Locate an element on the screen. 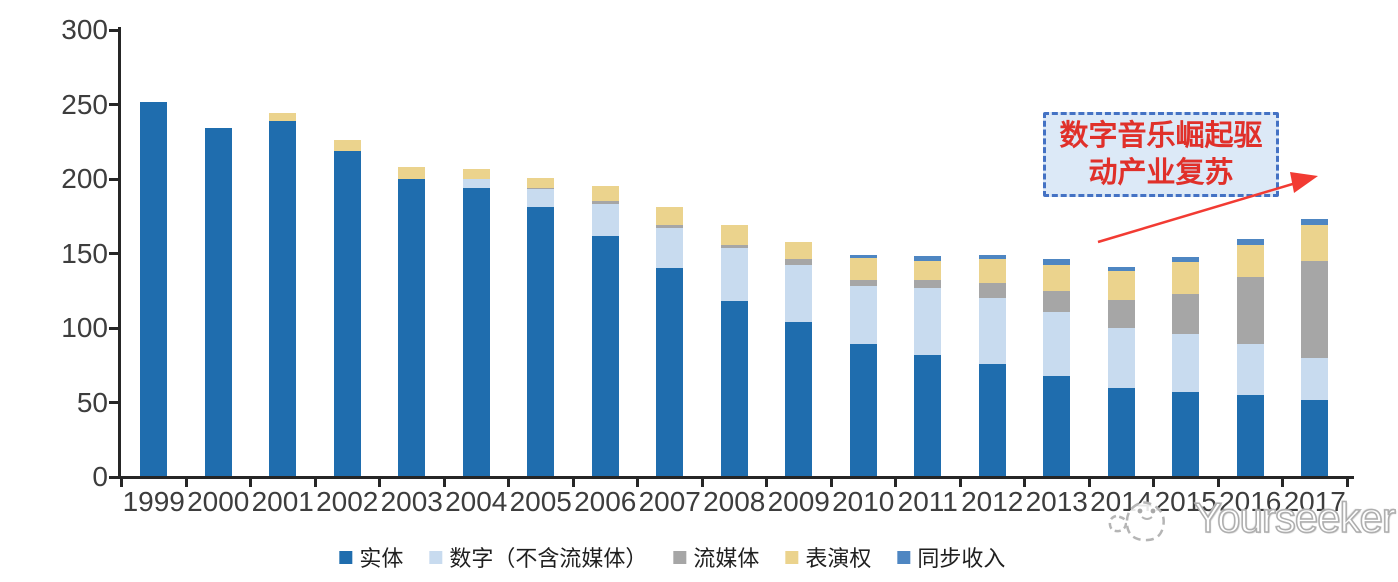 This screenshot has height=582, width=1398. legend-item: 流媒体 is located at coordinates (716, 557).